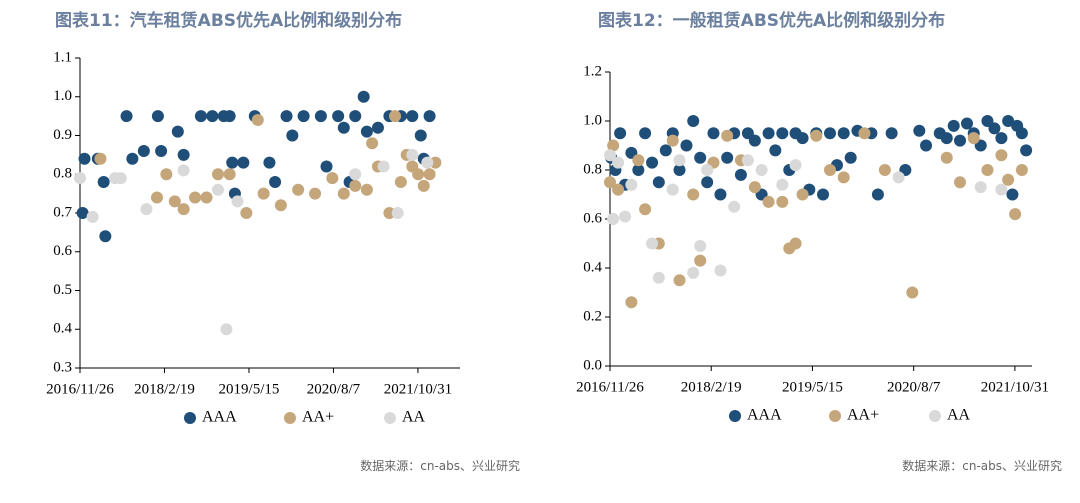 This screenshot has width=1080, height=503. I want to click on y-tick-label: 0.4, so click(592, 267).